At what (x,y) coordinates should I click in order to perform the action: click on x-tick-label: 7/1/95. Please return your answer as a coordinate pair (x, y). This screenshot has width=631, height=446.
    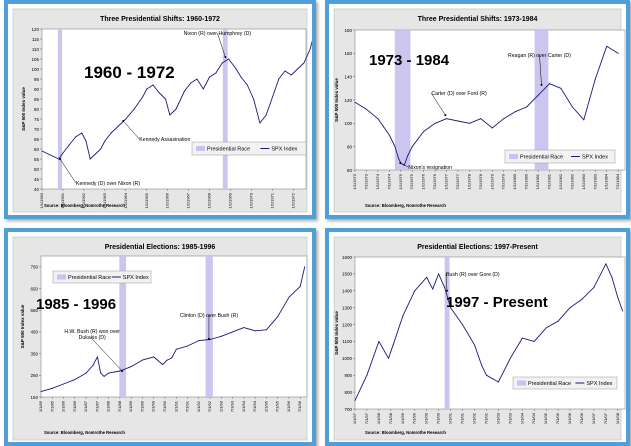
    Looking at the image, I should click on (277, 406).